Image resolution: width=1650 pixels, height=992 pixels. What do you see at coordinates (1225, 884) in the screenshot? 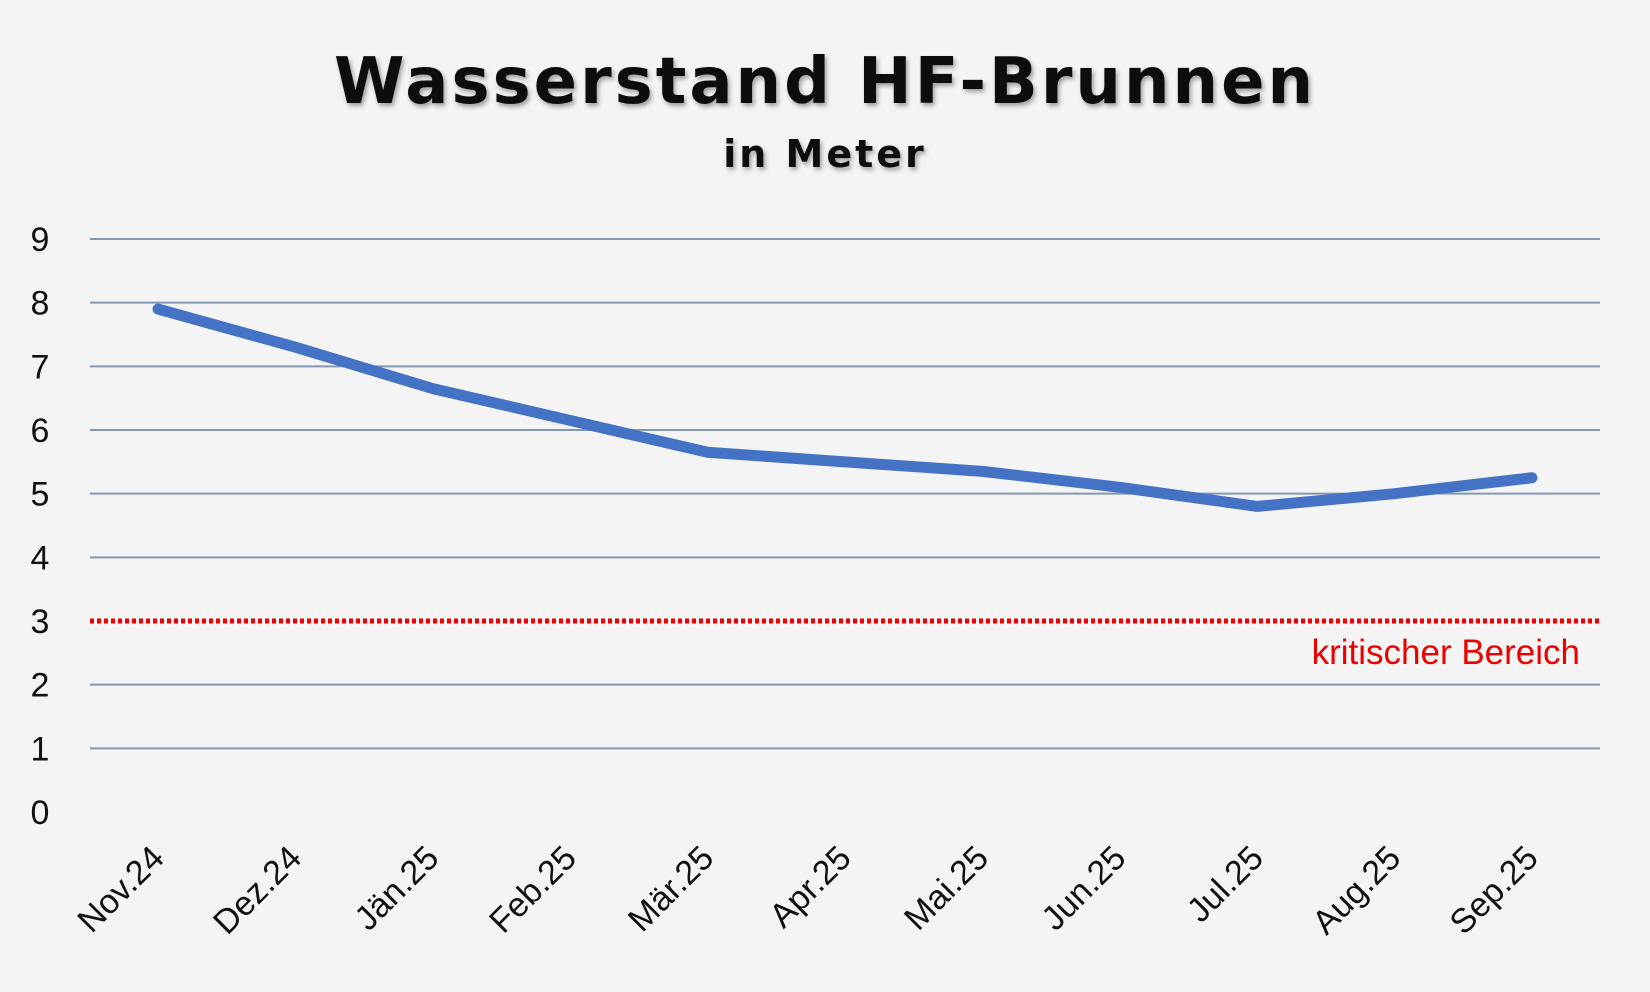
I see `x-tick-label: Jul.25` at bounding box center [1225, 884].